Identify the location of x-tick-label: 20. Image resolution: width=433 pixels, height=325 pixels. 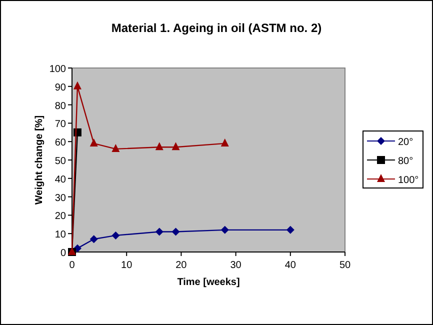
(182, 265).